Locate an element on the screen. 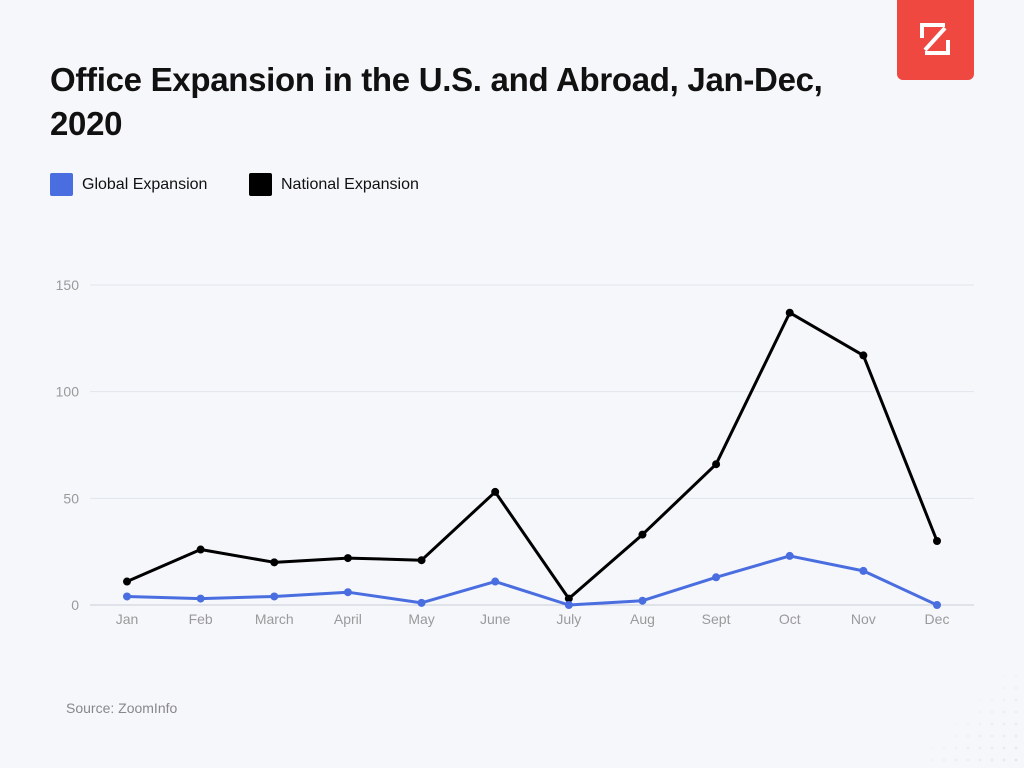 This screenshot has width=1024, height=768. y-tick-label-50: 50 is located at coordinates (71, 498).